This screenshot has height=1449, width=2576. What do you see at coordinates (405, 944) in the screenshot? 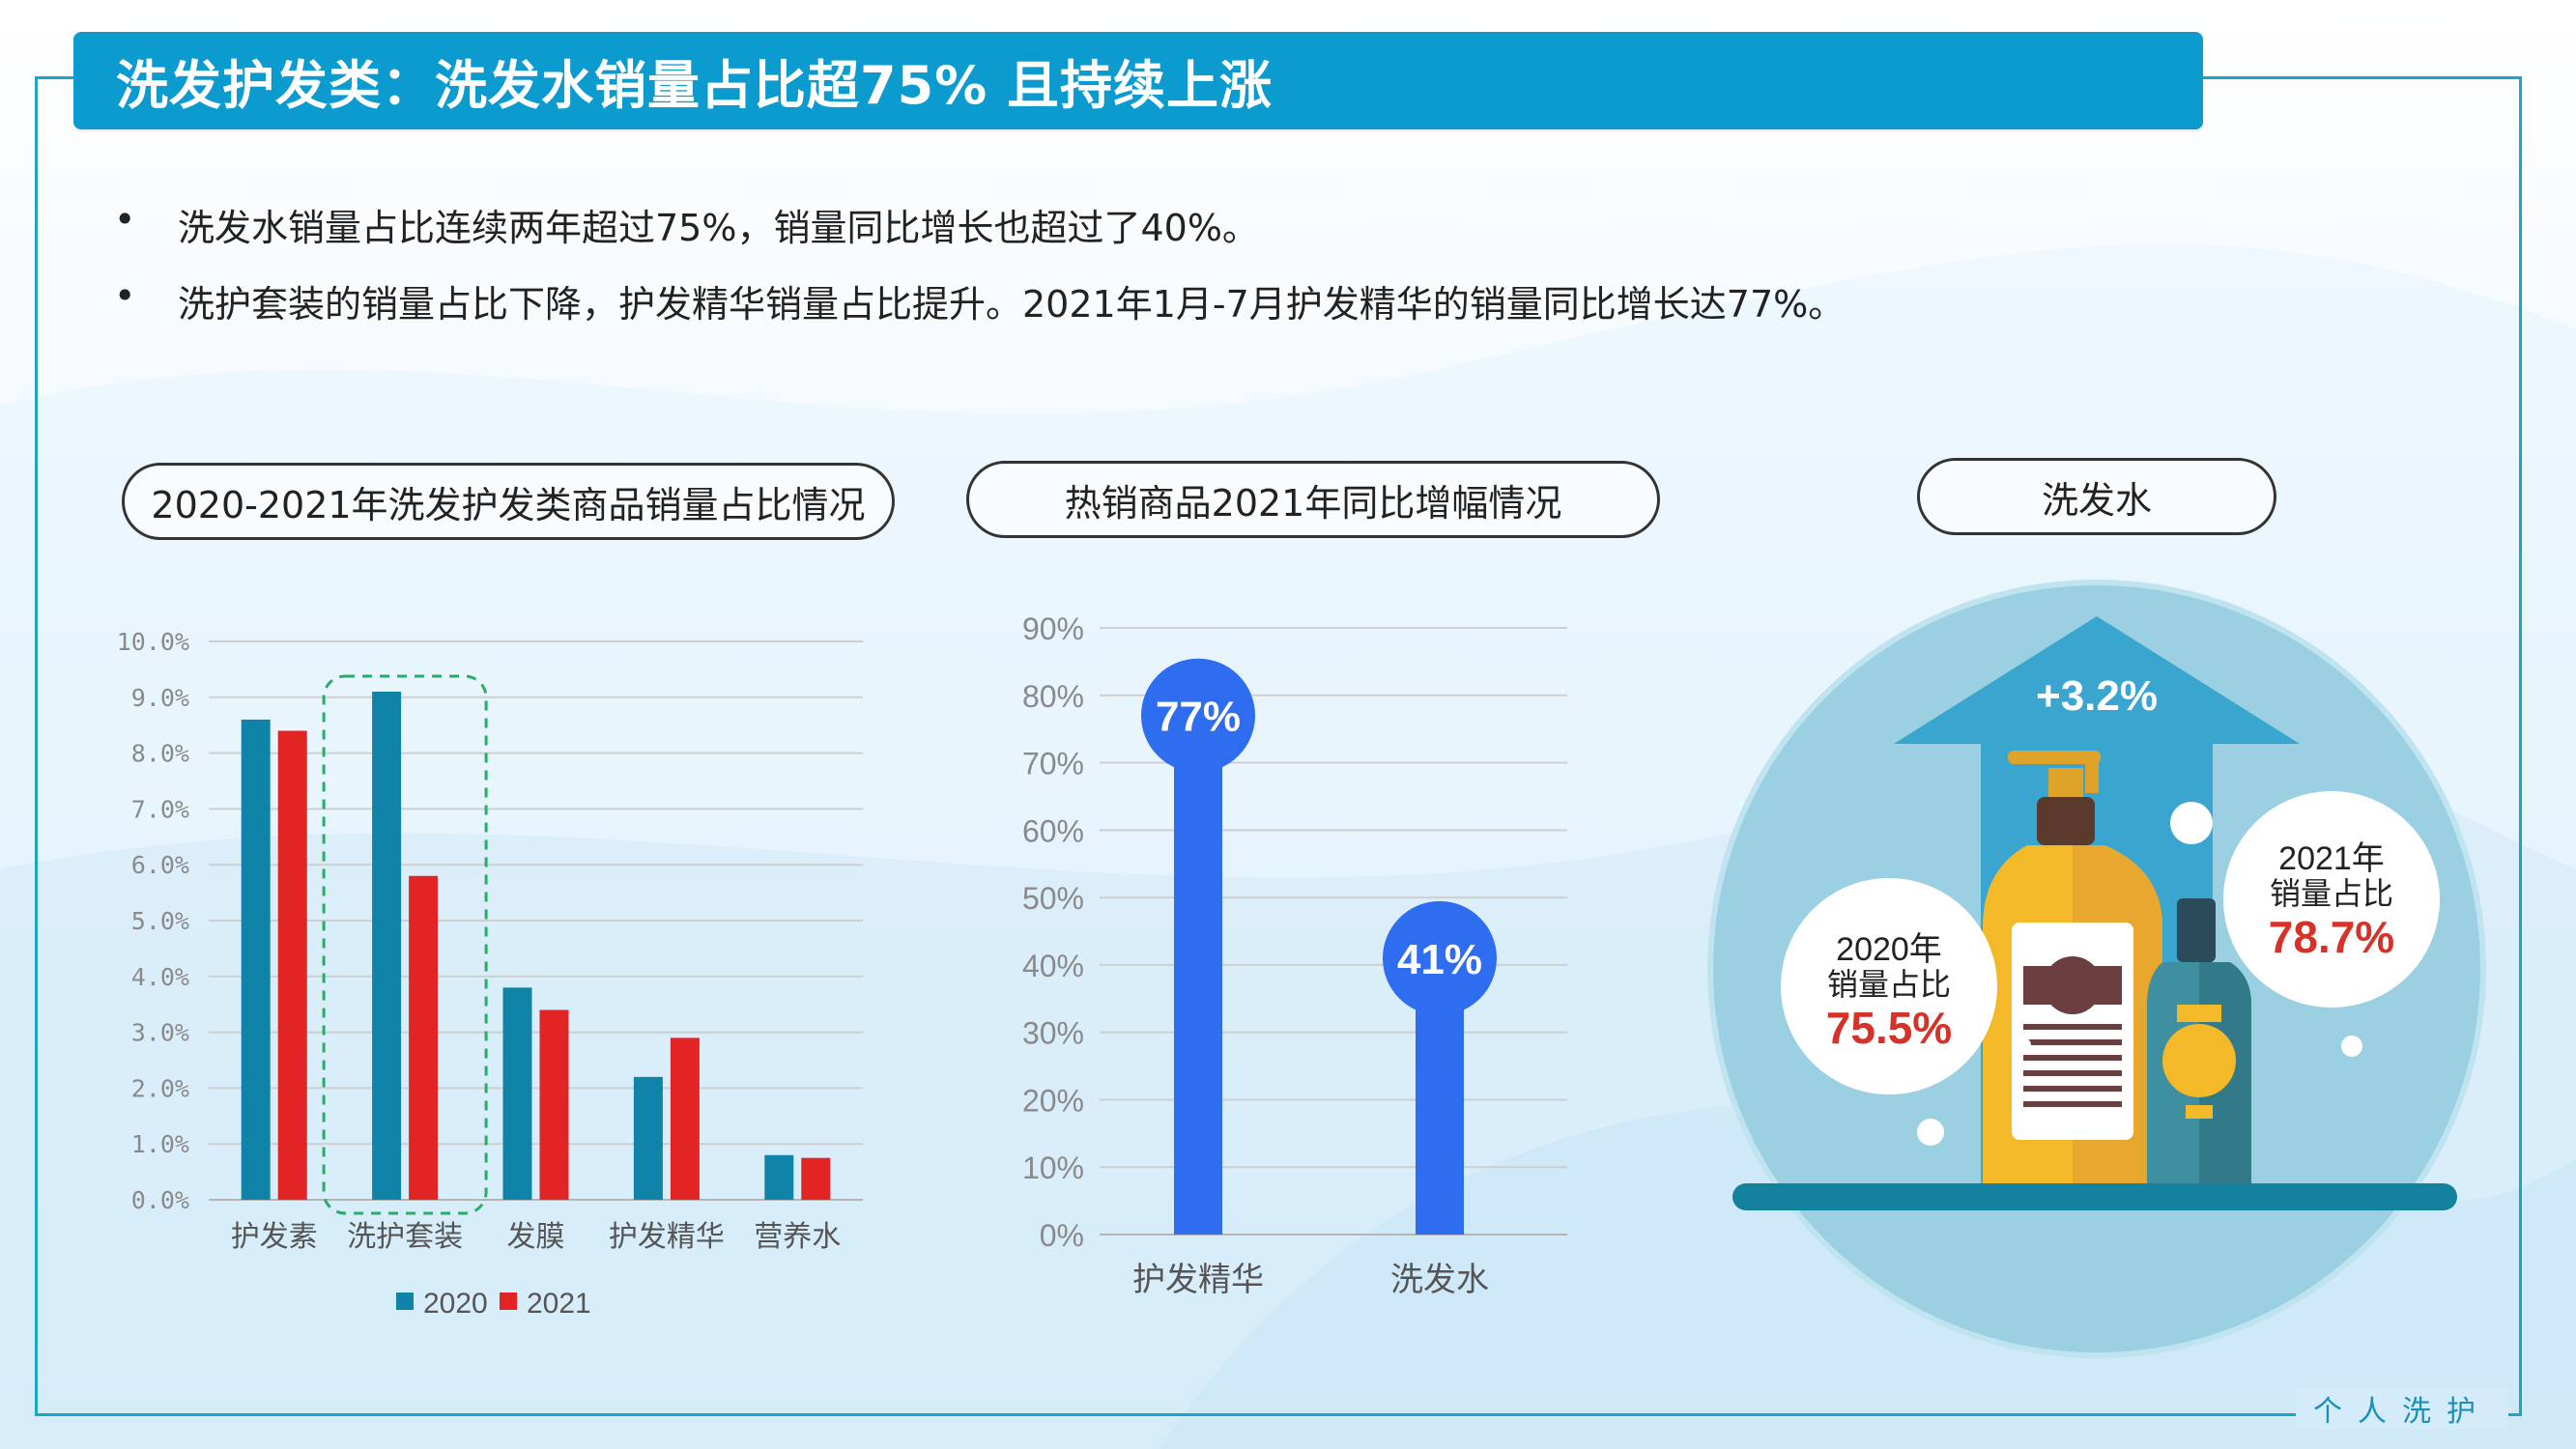
I see `highlight-box` at bounding box center [405, 944].